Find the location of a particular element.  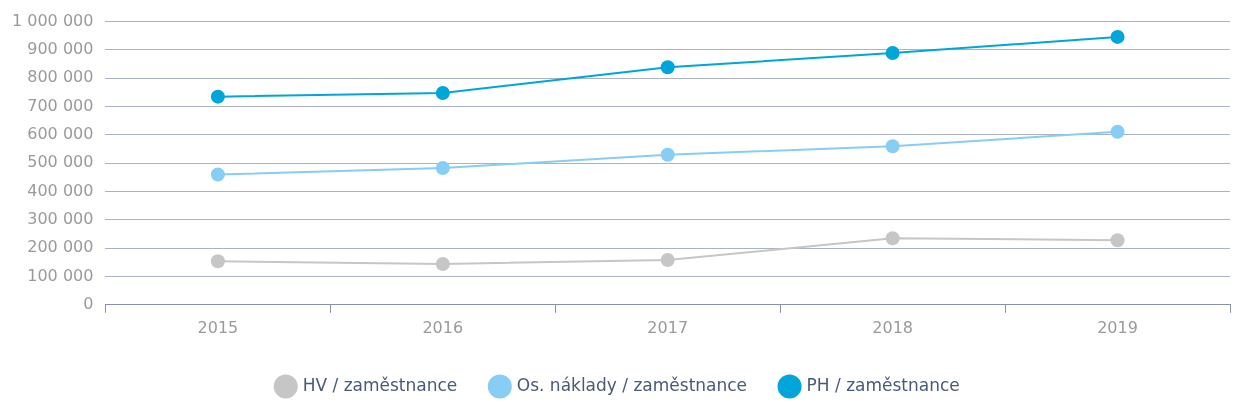

x-tick-label: 2018 is located at coordinates (892, 327).